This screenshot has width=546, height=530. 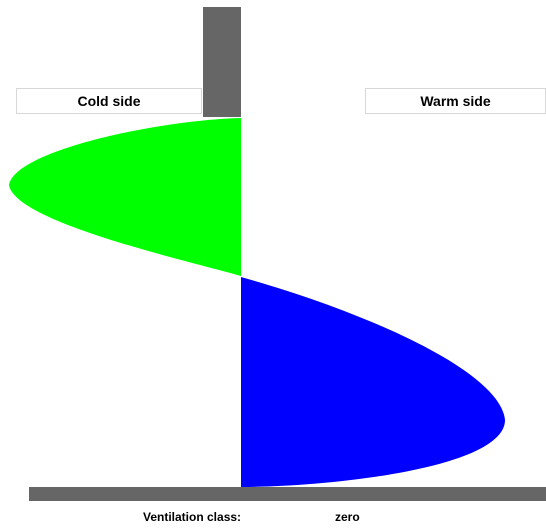 I want to click on warm-side-label: Warm side, so click(x=455, y=101).